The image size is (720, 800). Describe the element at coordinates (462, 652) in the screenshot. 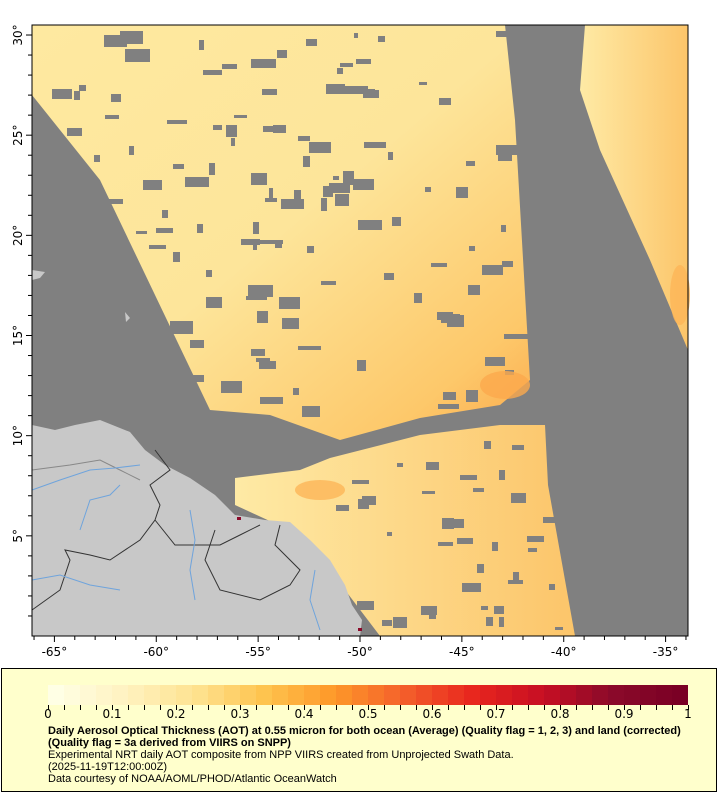

I see `x-tick-label: -45°` at that location.